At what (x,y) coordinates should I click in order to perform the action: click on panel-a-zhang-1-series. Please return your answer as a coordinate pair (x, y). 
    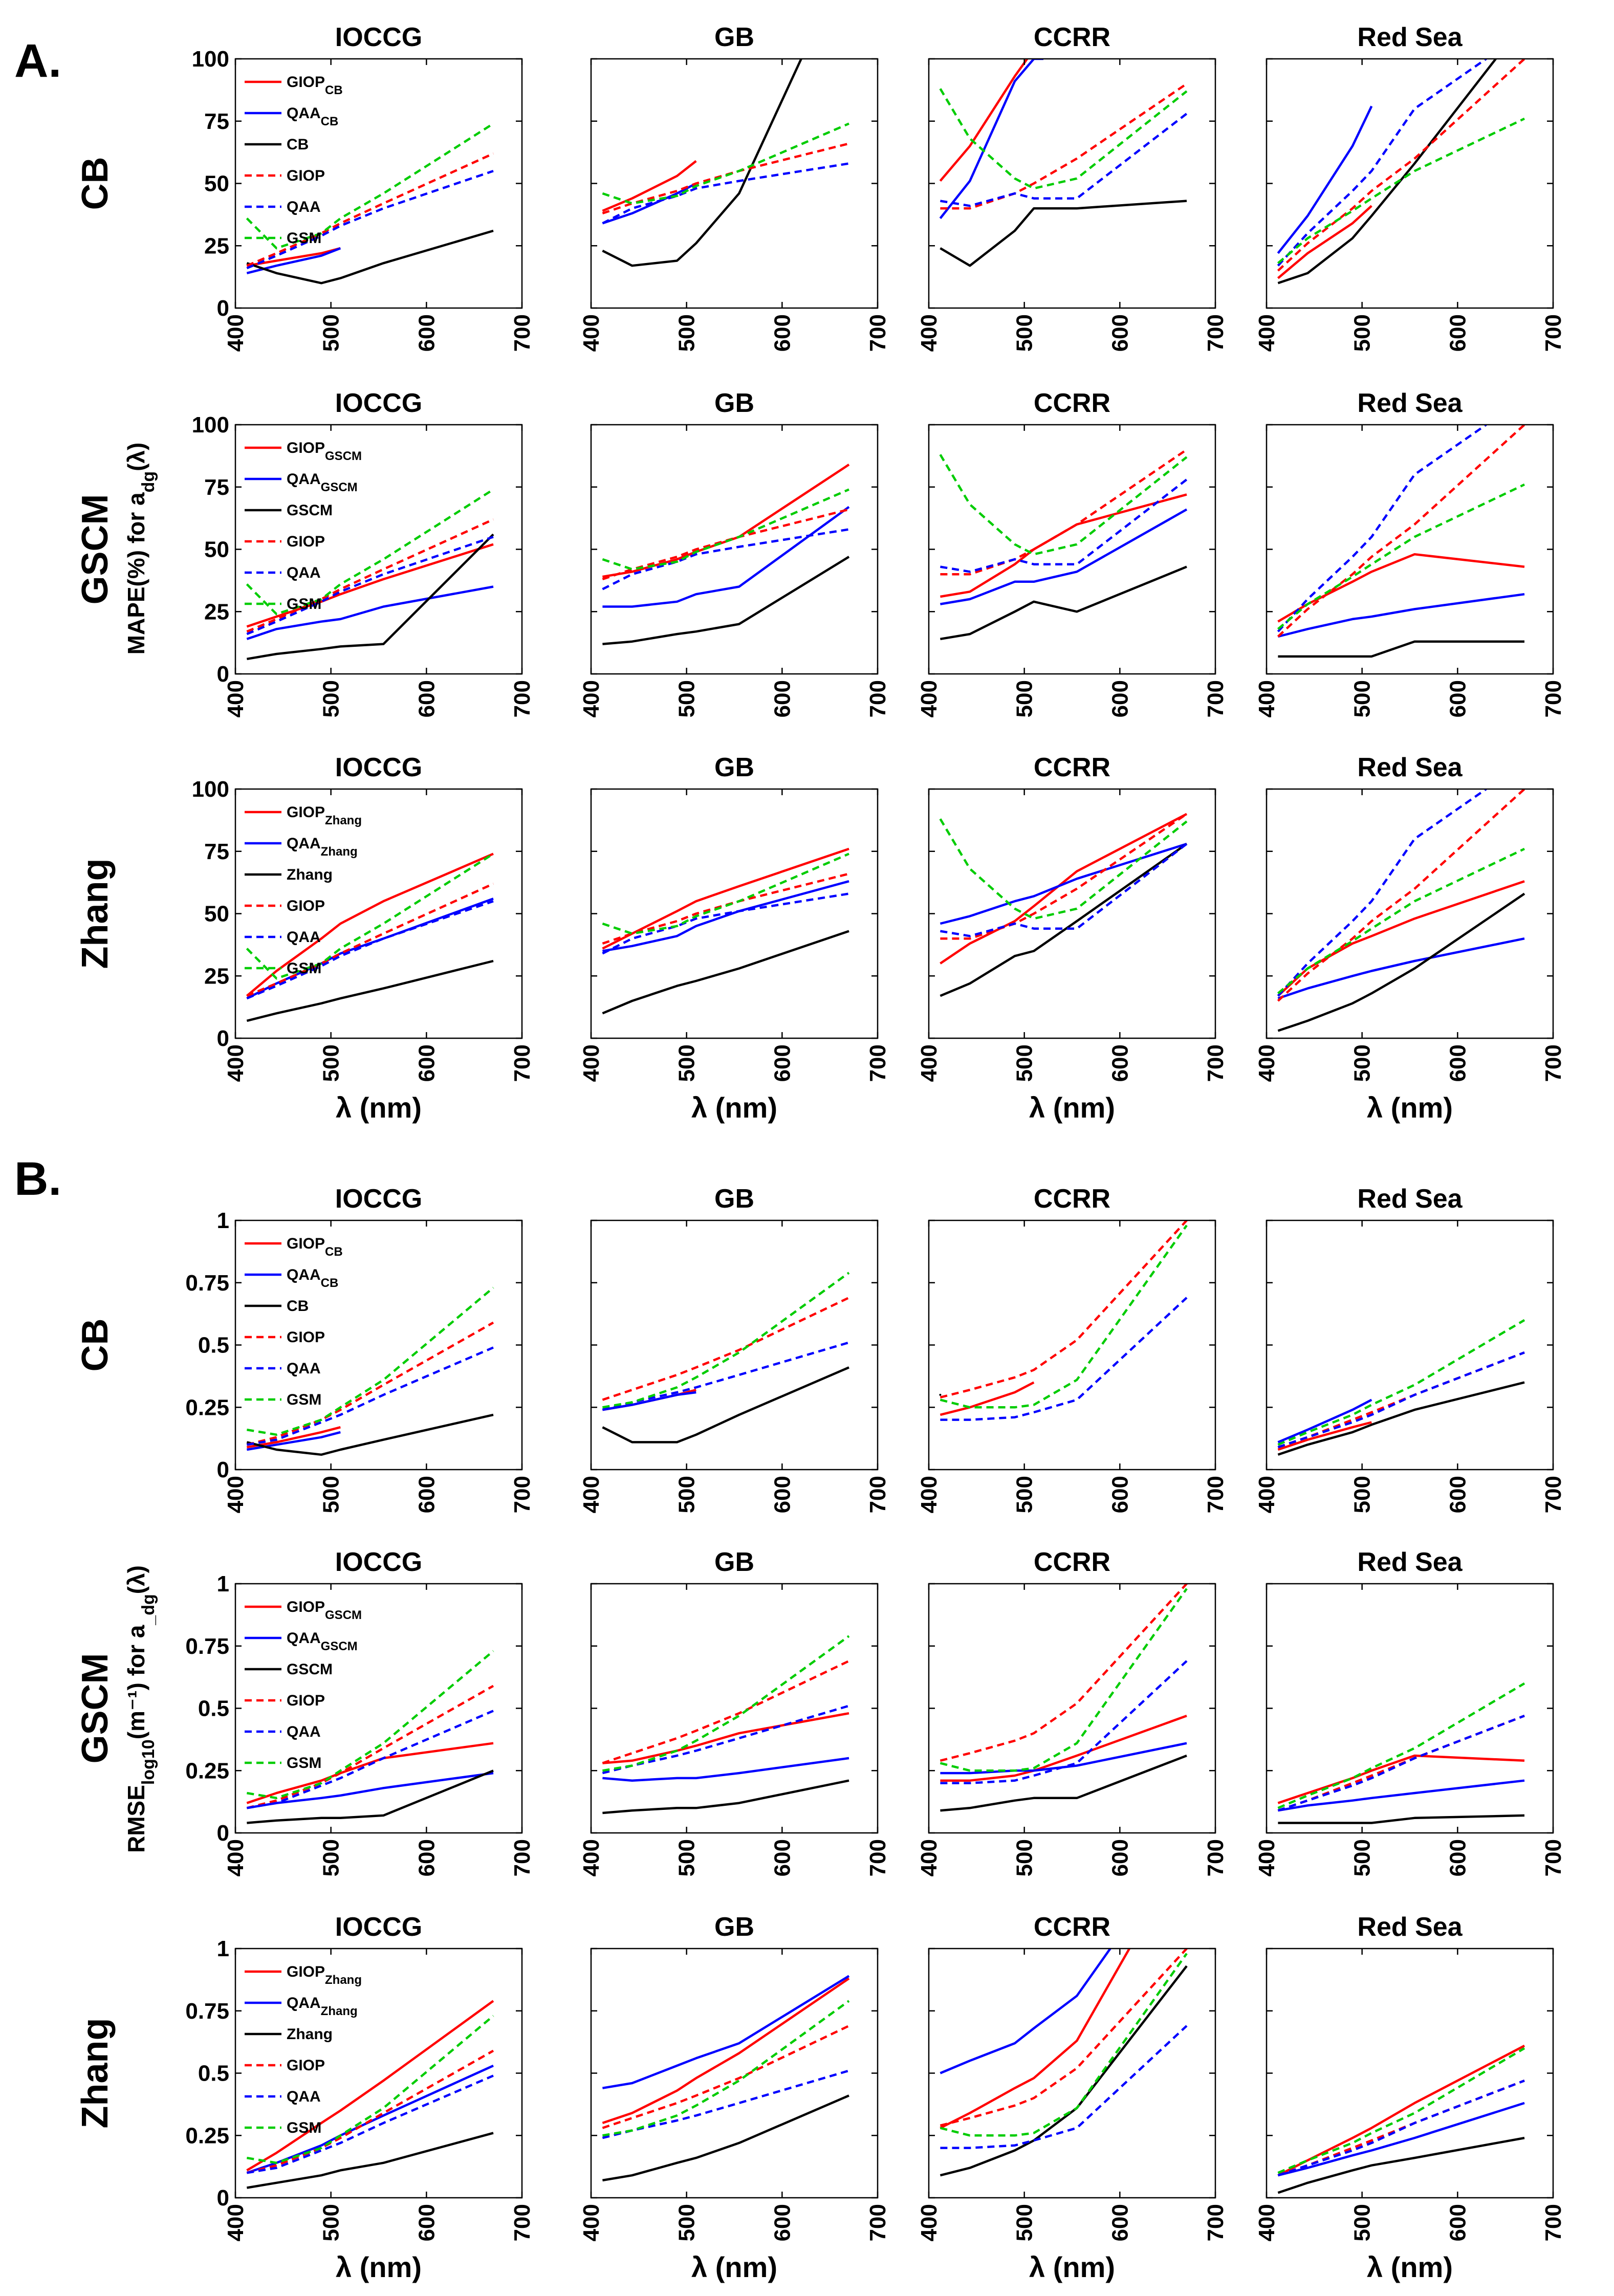
    Looking at the image, I should click on (725, 931).